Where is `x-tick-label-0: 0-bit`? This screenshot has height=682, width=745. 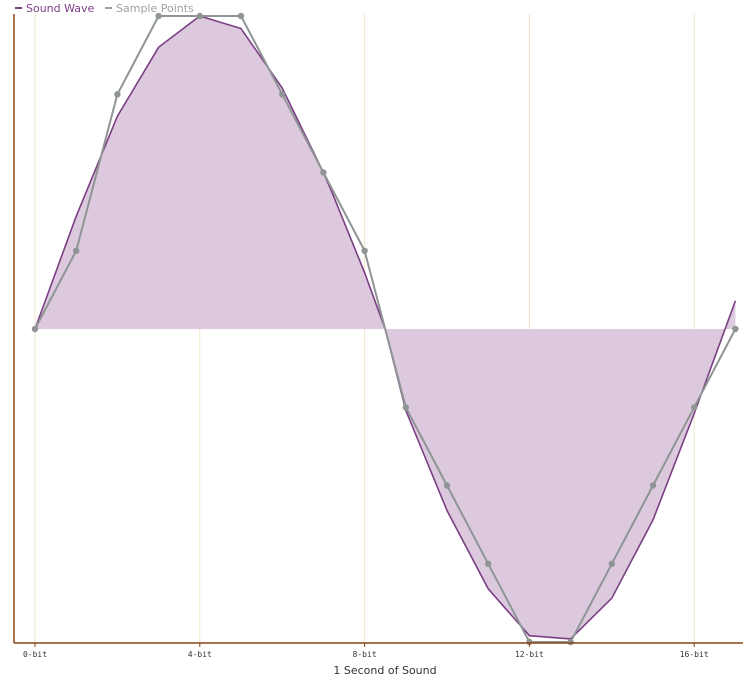 x-tick-label-0: 0-bit is located at coordinates (35, 654).